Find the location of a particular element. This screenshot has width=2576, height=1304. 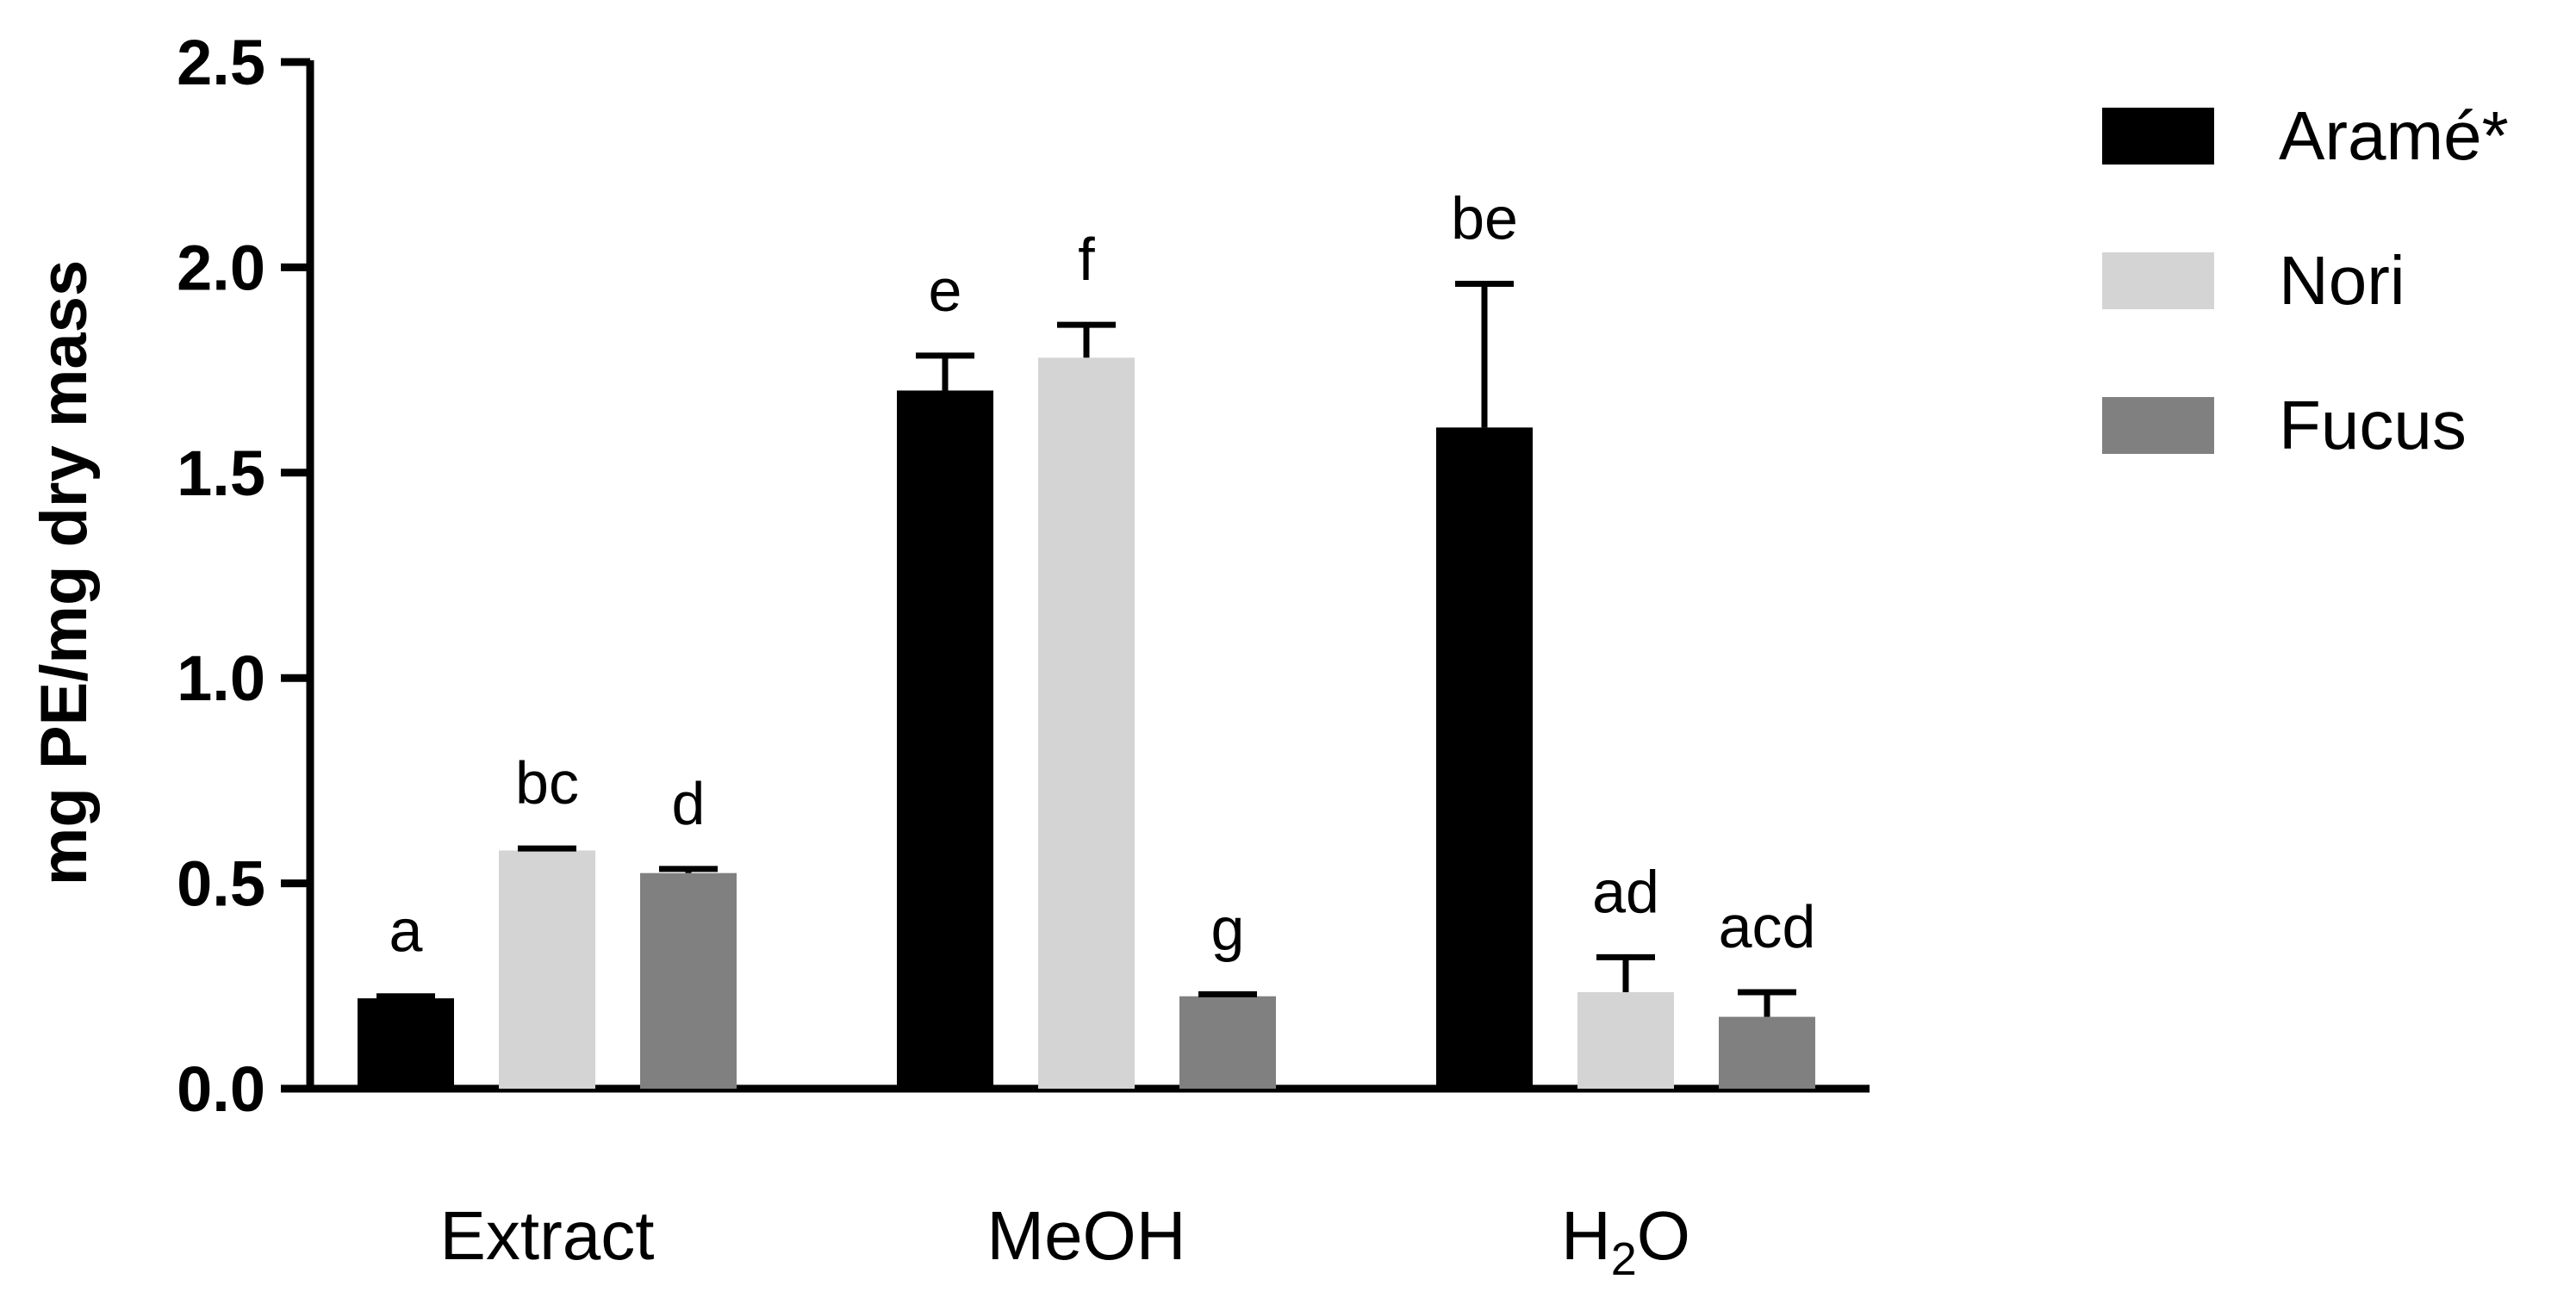

significance-label: e is located at coordinates (946, 290).